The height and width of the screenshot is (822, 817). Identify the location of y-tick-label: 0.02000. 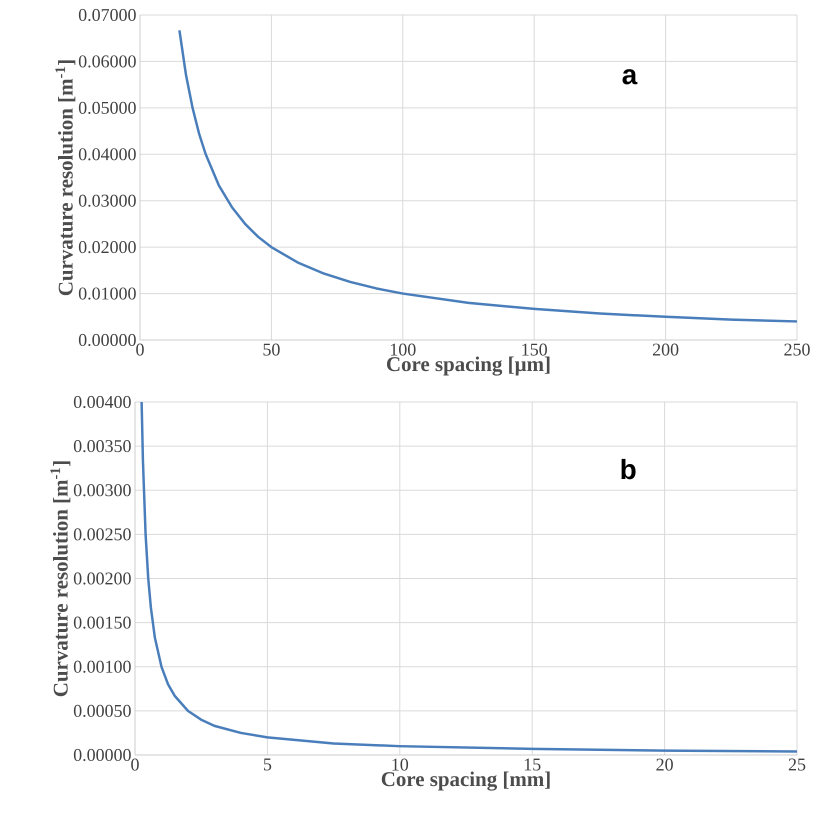
(107, 247).